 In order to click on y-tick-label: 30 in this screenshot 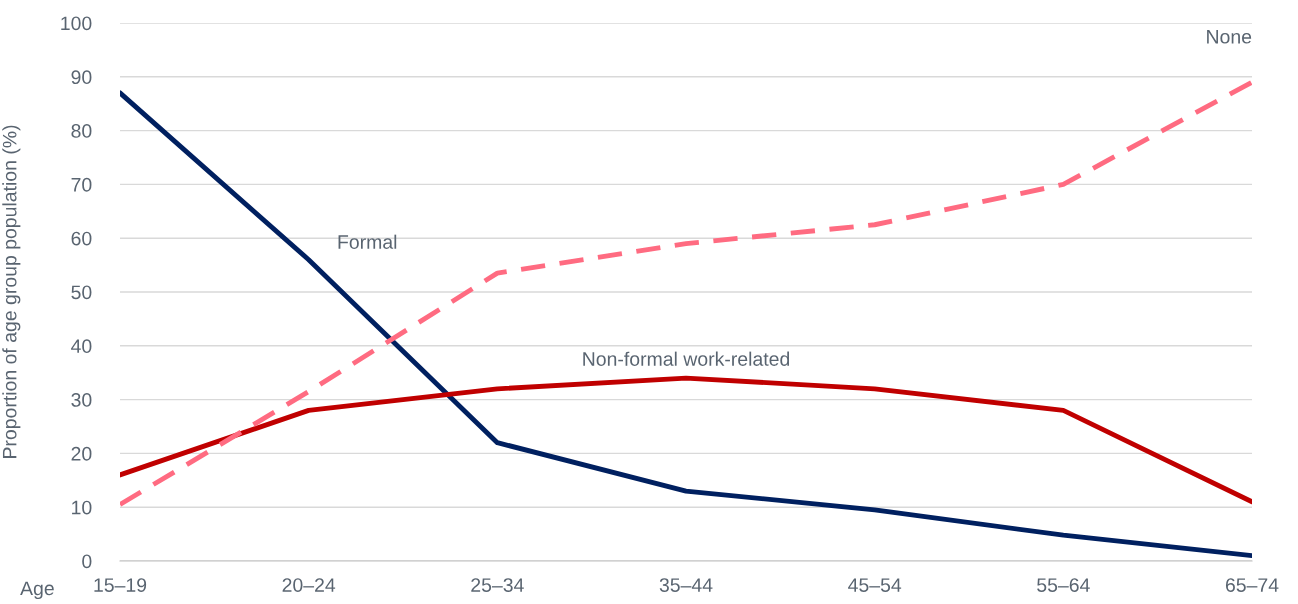, I will do `click(81, 400)`.